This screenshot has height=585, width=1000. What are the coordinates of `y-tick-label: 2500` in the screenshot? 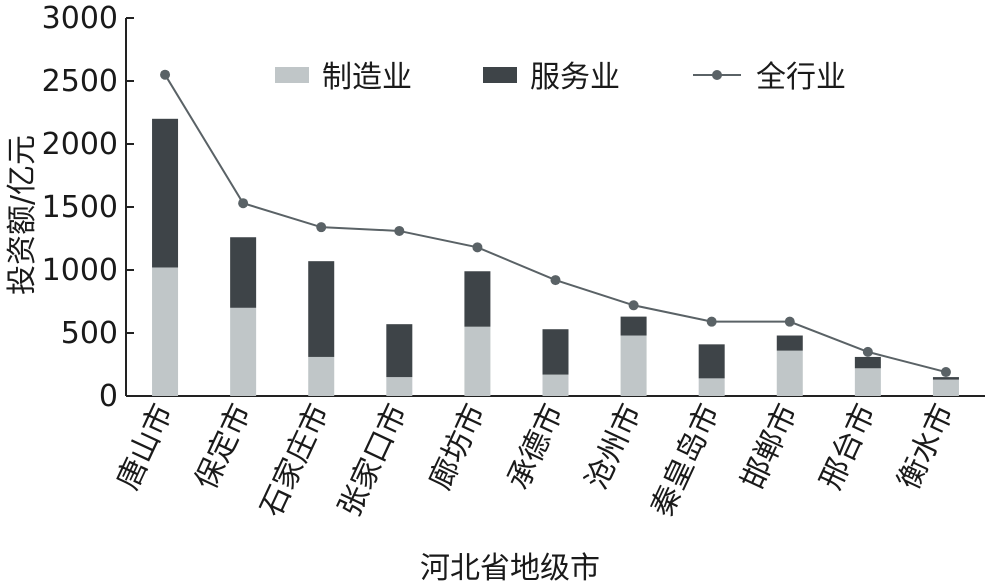 It's located at (80, 81).